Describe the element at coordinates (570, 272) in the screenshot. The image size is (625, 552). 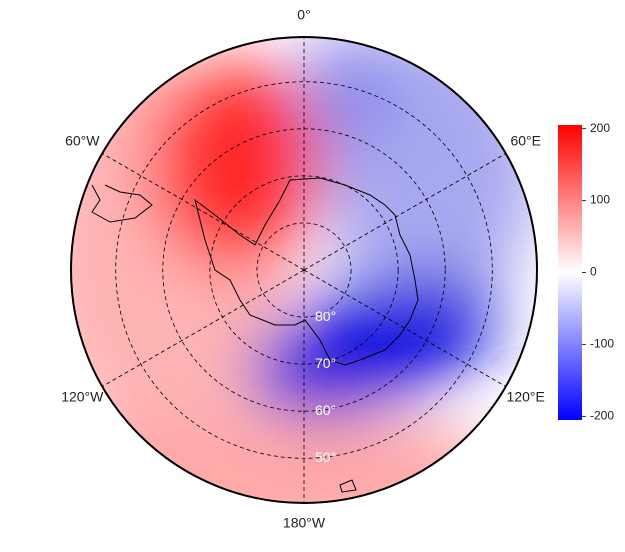
I see `colorbar` at that location.